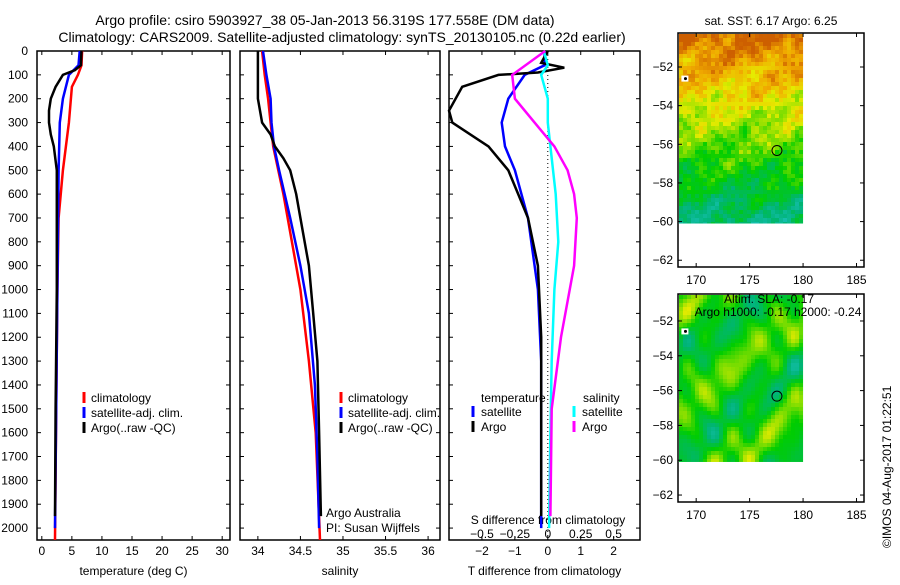  What do you see at coordinates (14, 433) in the screenshot?
I see `y-tick-label: 1600` at bounding box center [14, 433].